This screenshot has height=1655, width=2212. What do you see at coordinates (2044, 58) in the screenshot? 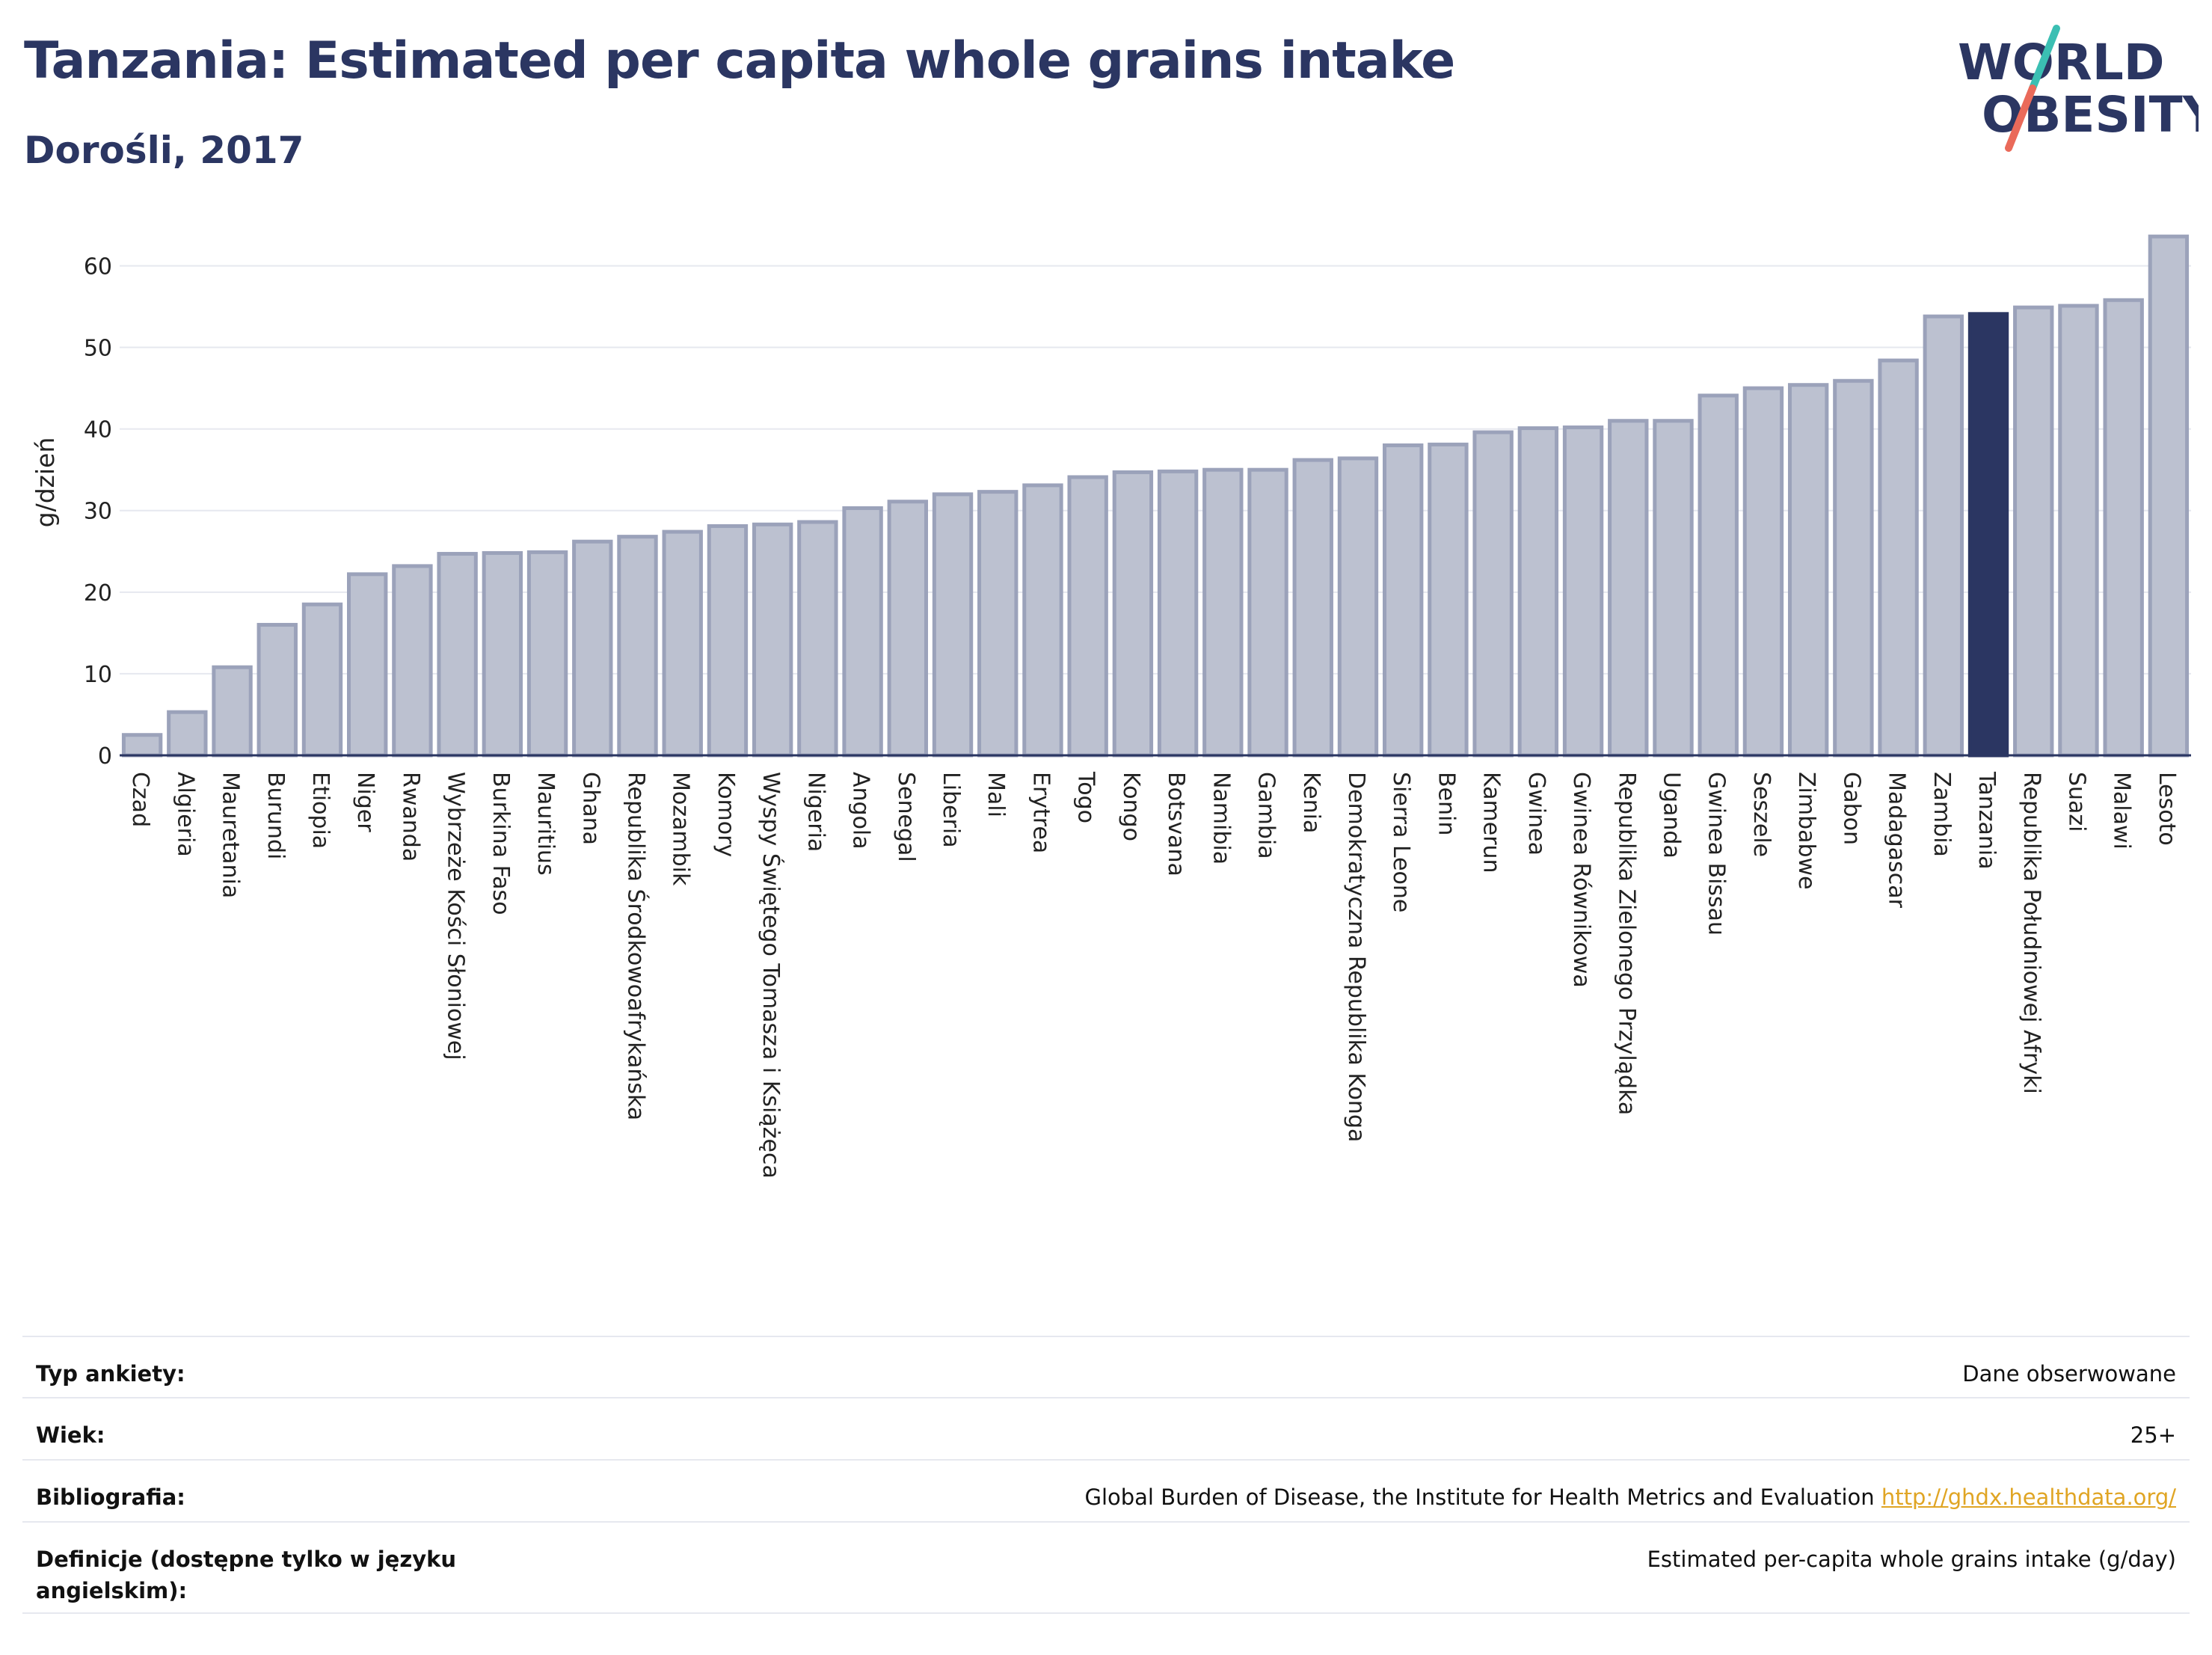
I see `logo-slash-teal` at bounding box center [2044, 58].